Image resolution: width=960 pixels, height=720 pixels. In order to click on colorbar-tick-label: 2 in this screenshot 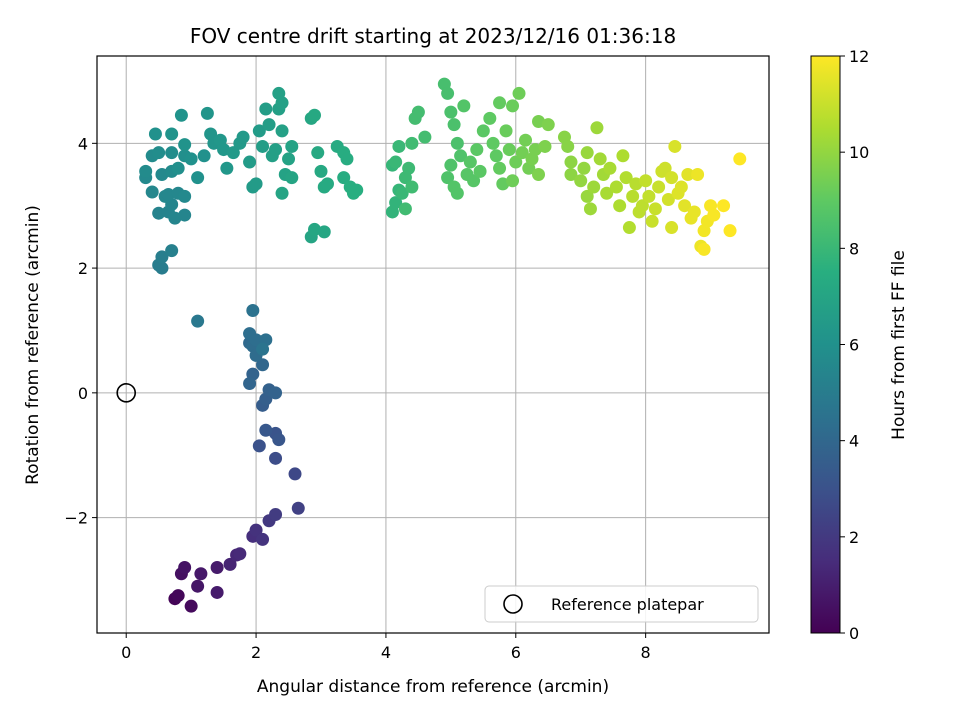, I will do `click(854, 537)`.